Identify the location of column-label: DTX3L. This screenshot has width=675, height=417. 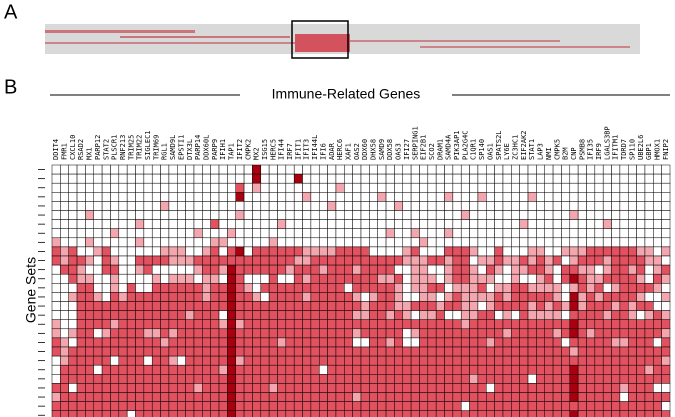
(190, 149).